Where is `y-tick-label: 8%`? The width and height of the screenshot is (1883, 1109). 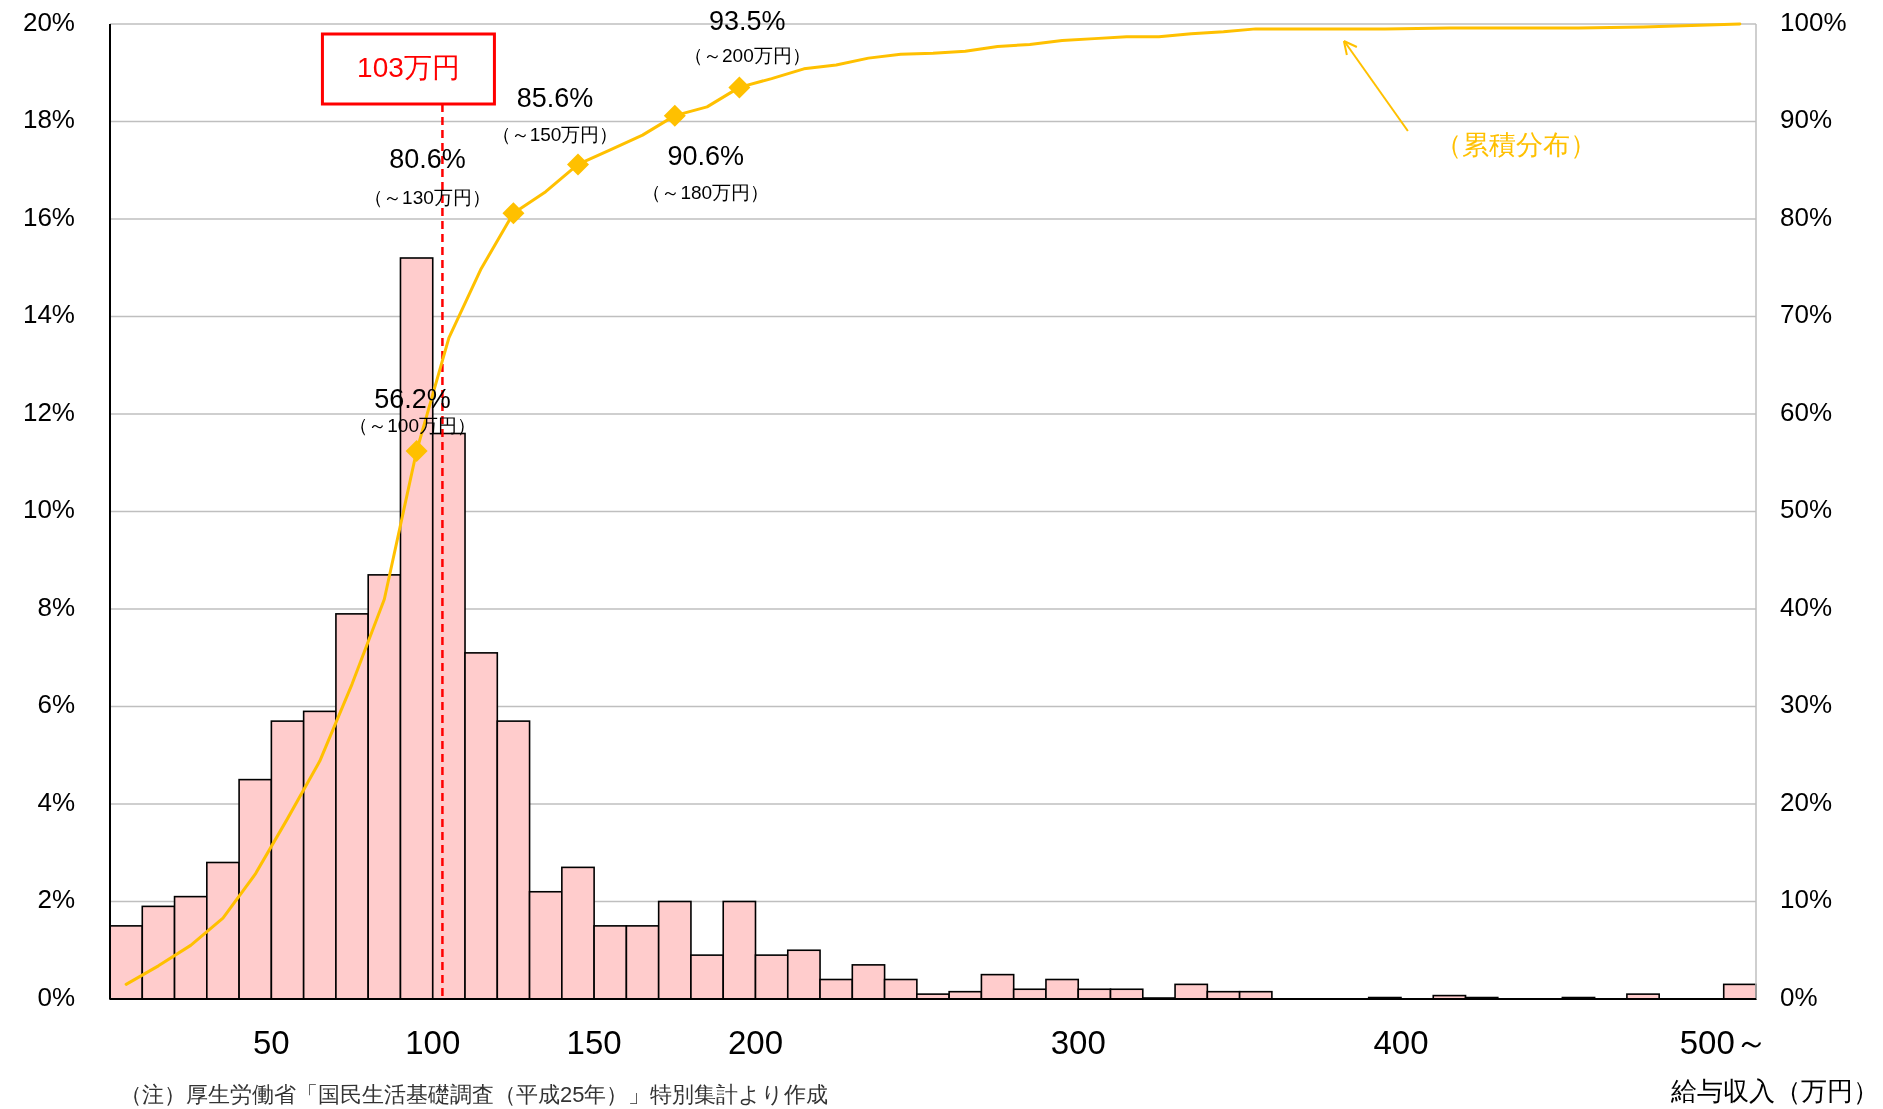
y-tick-label: 8% is located at coordinates (56, 606).